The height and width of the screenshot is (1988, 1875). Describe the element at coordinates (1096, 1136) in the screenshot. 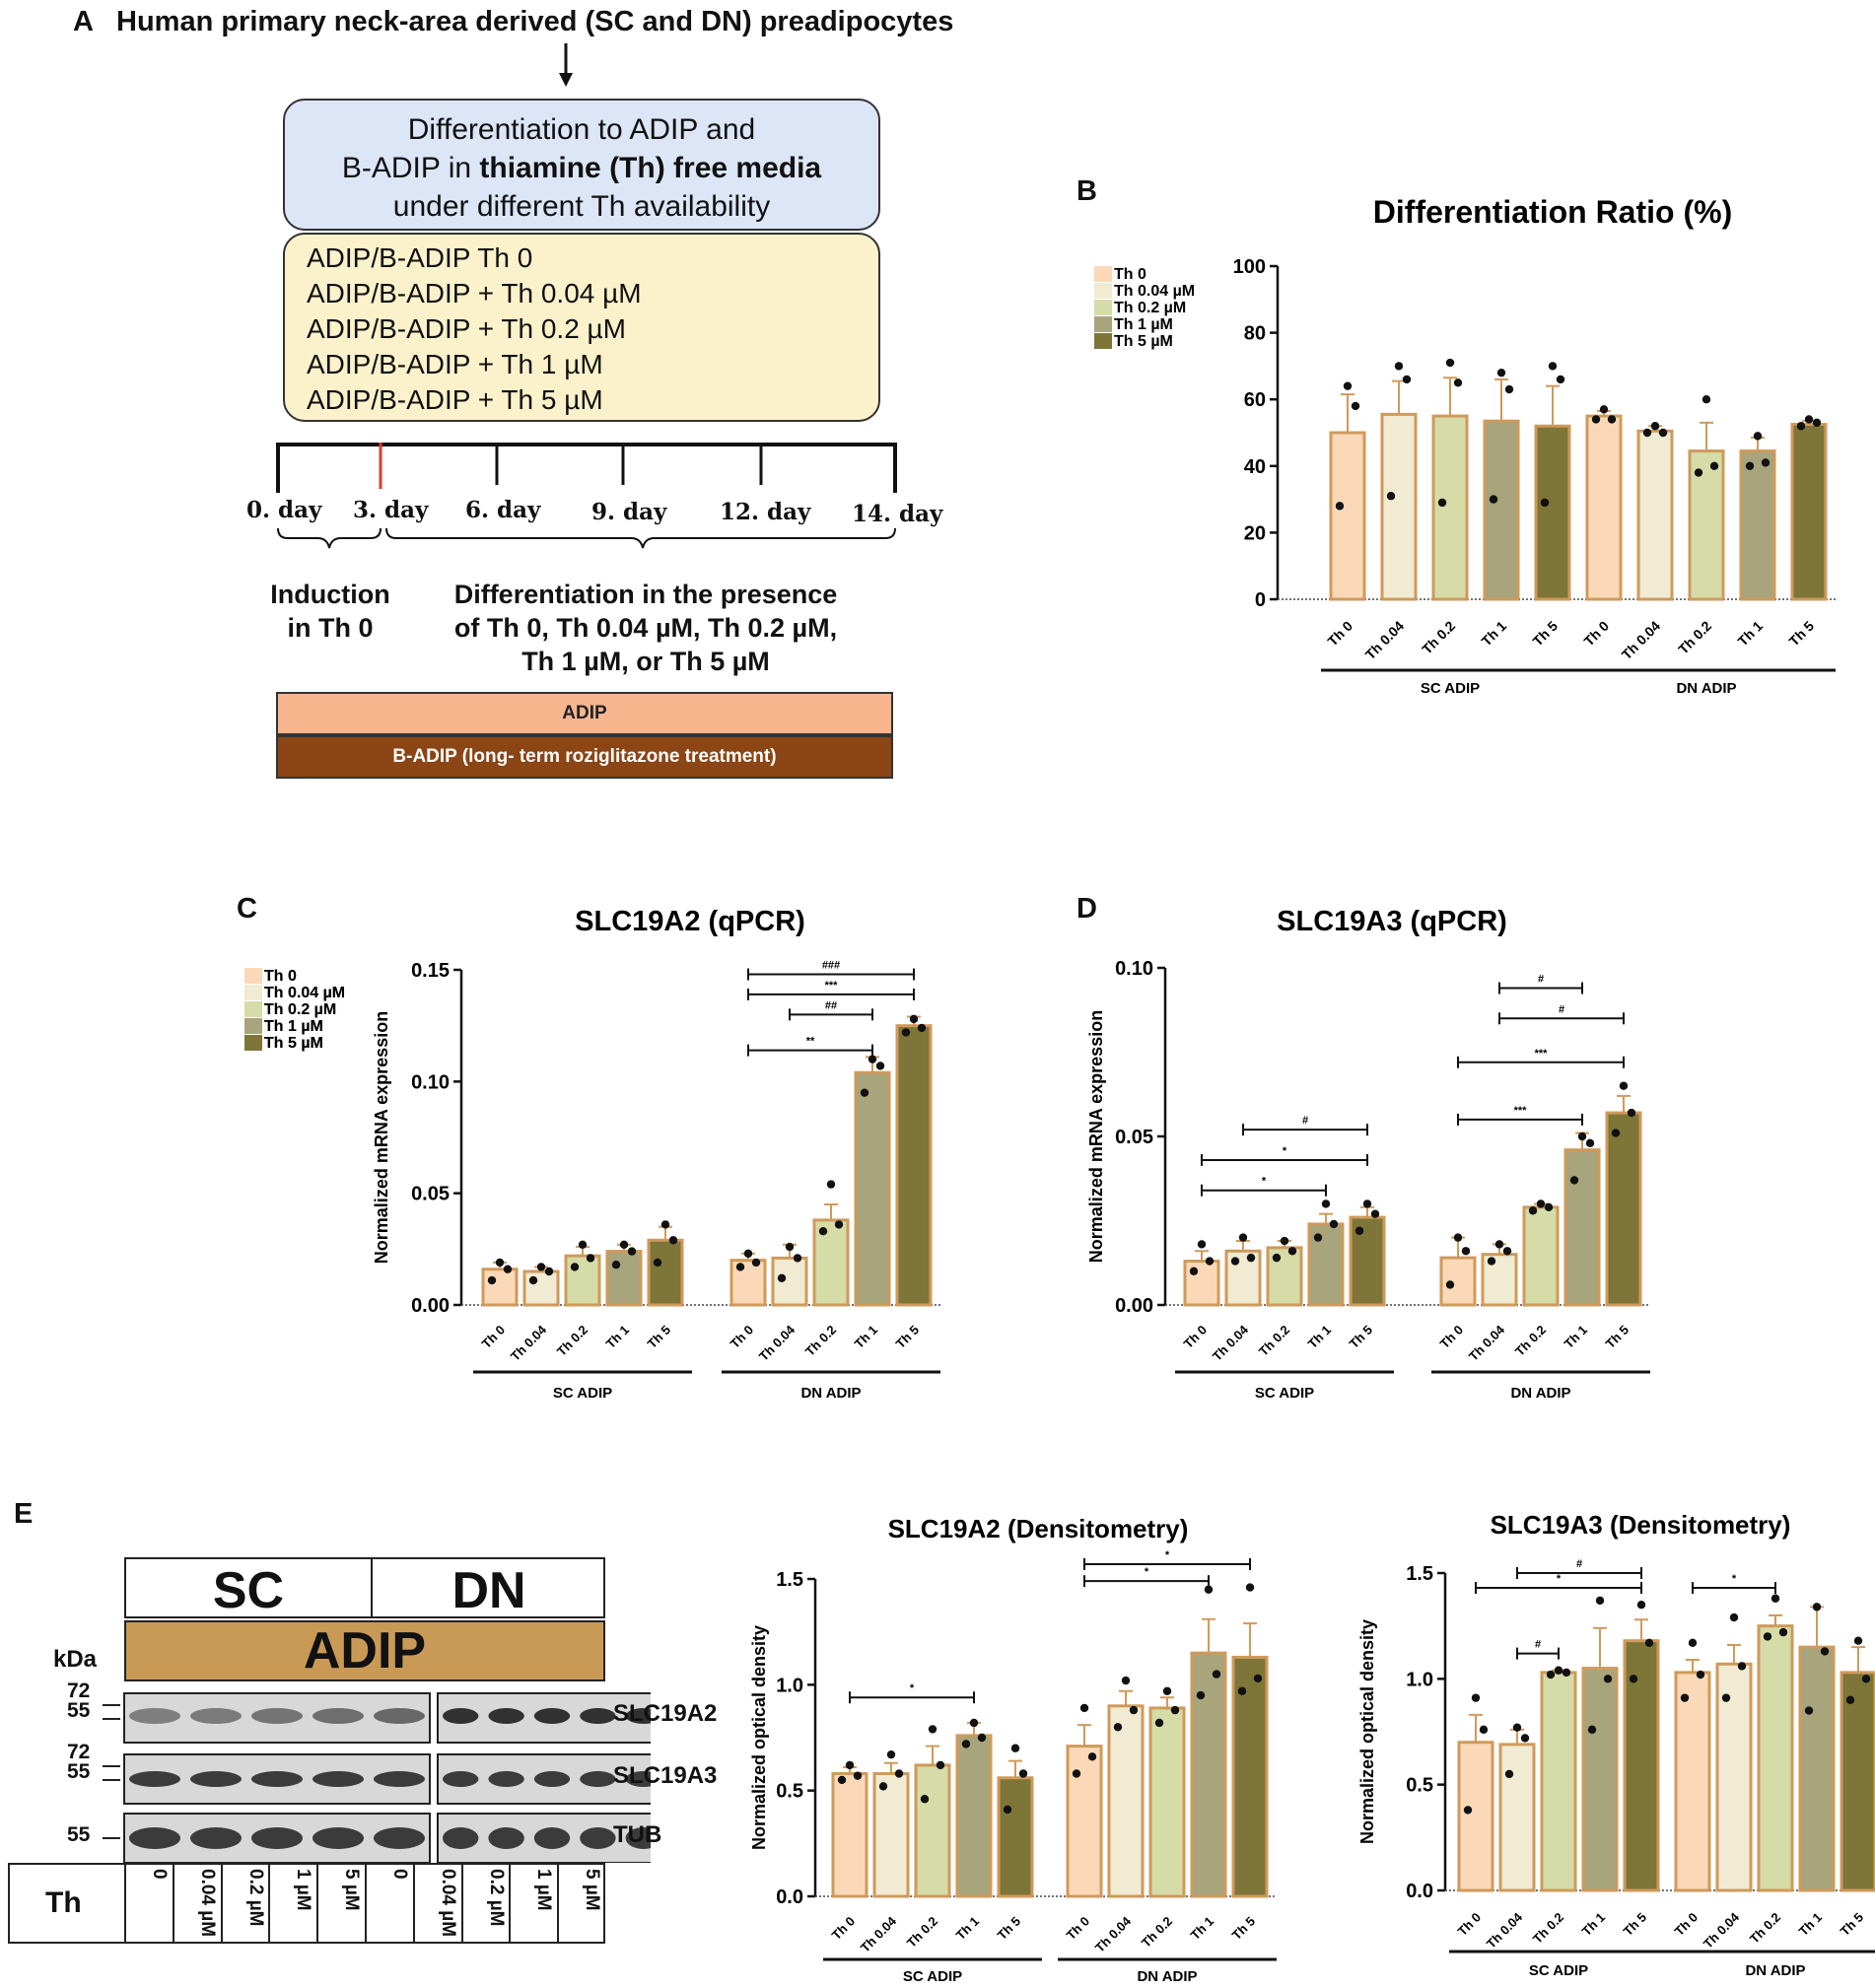

I see `y-axis-label: Normalized mRNA expression` at that location.